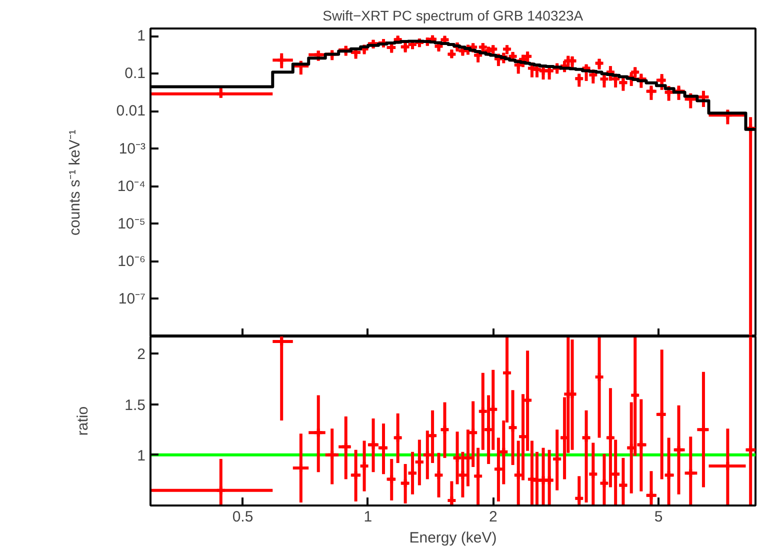 This screenshot has width=758, height=556. I want to click on y-axis-title: counts s⁻¹ keV⁻¹, so click(75, 183).